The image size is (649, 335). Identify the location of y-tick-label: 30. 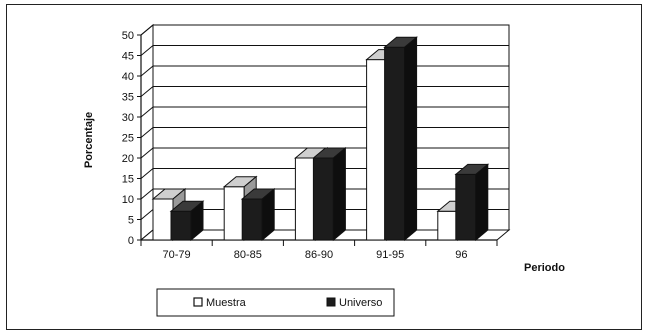
(128, 118).